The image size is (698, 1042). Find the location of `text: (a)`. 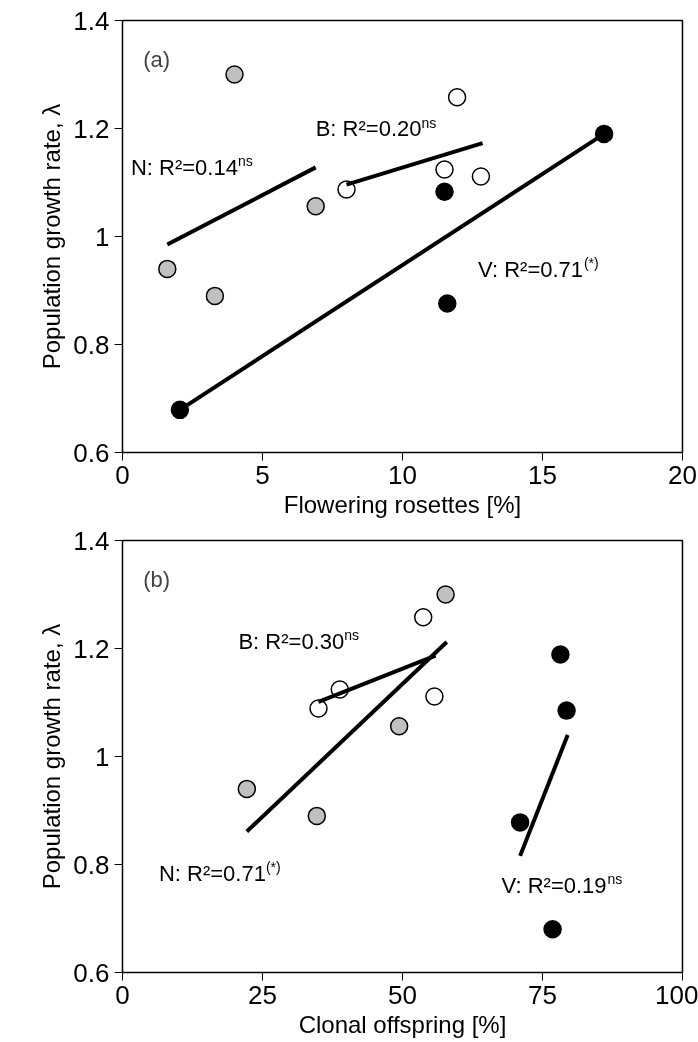

text: (a) is located at coordinates (157, 59).